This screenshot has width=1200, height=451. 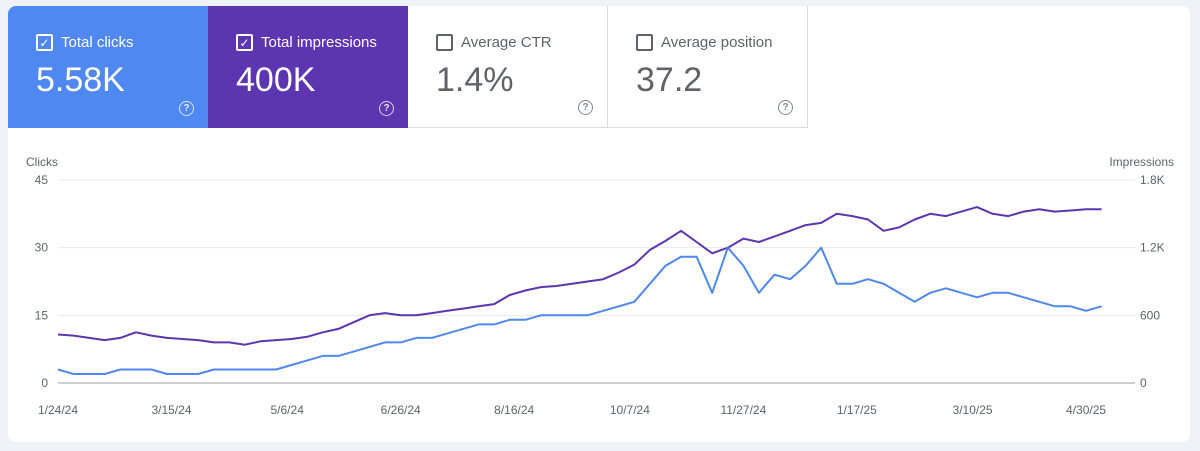 I want to click on y-left-axis-label: Clicks, so click(x=42, y=162).